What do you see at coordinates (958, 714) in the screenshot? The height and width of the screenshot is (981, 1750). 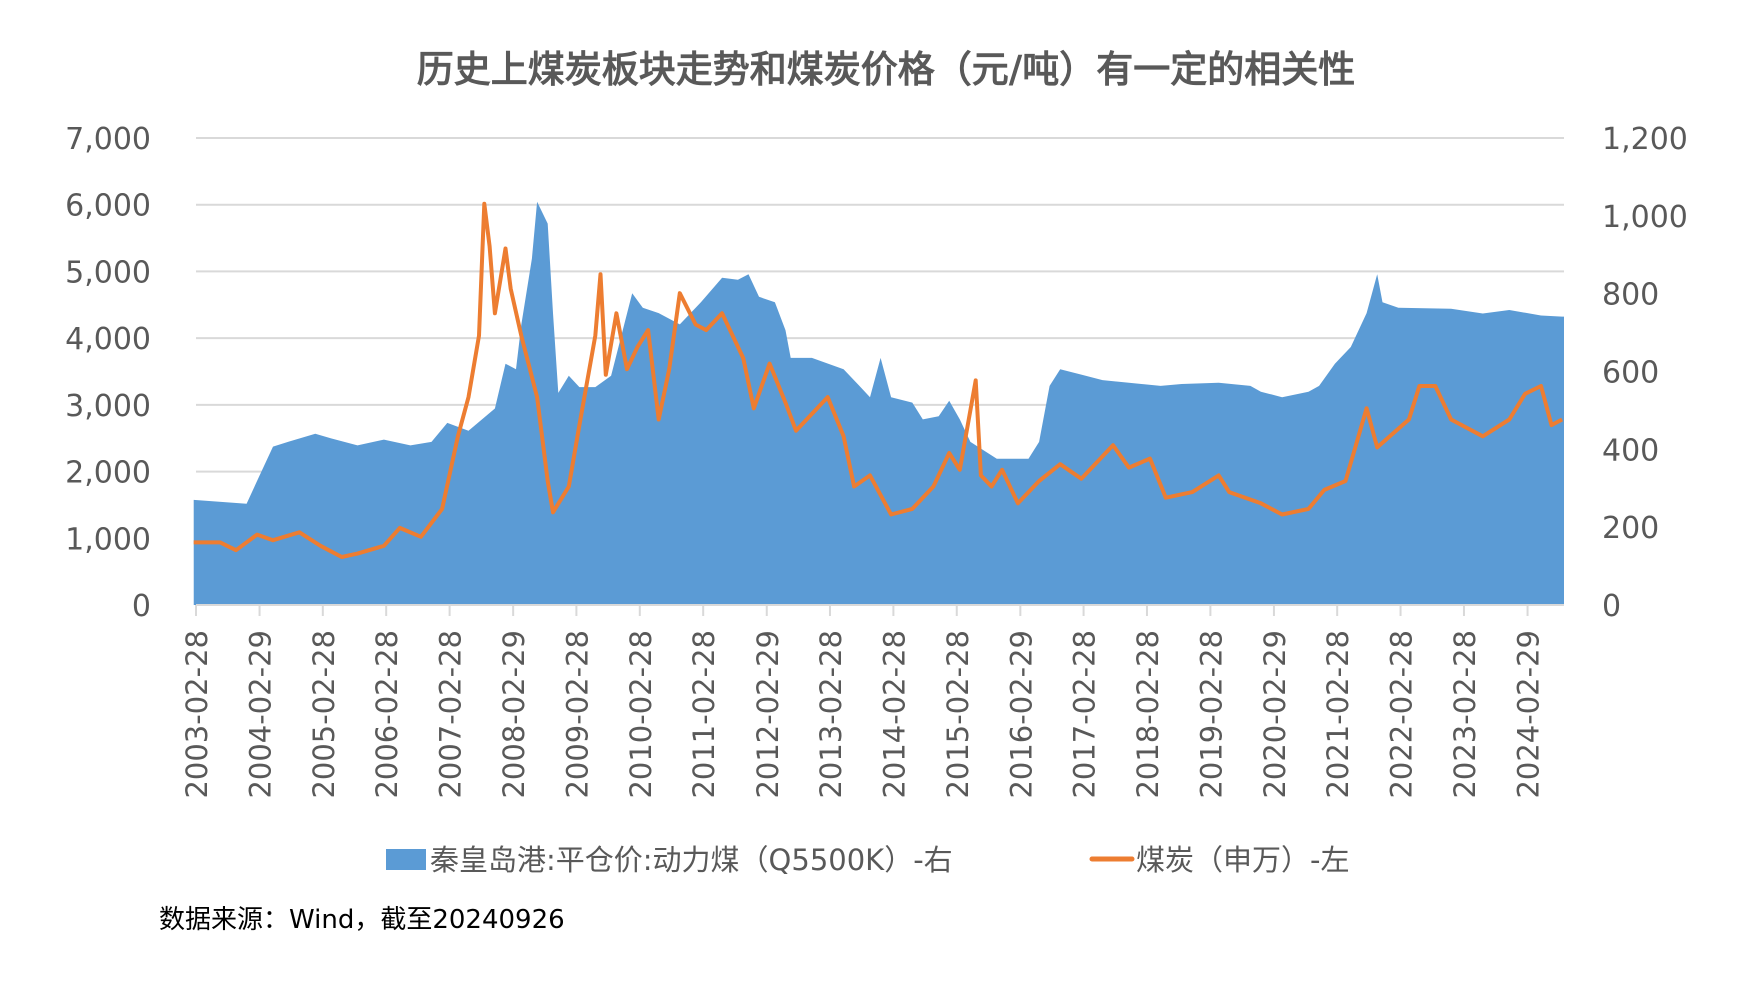 I see `x-tick-label: 2015-02-28` at bounding box center [958, 714].